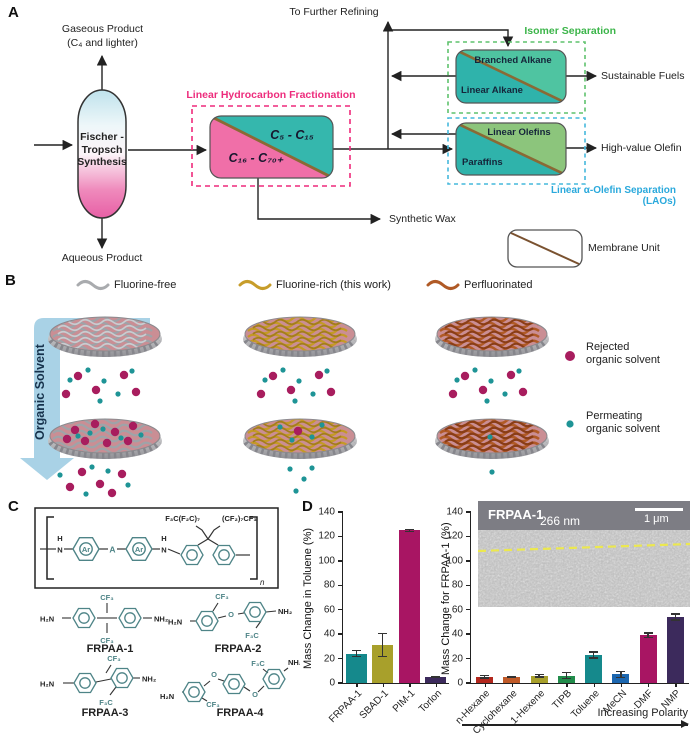 This screenshot has width=692, height=735. What do you see at coordinates (451, 38) in the screenshot?
I see `to-isomer-arrow` at bounding box center [451, 38].